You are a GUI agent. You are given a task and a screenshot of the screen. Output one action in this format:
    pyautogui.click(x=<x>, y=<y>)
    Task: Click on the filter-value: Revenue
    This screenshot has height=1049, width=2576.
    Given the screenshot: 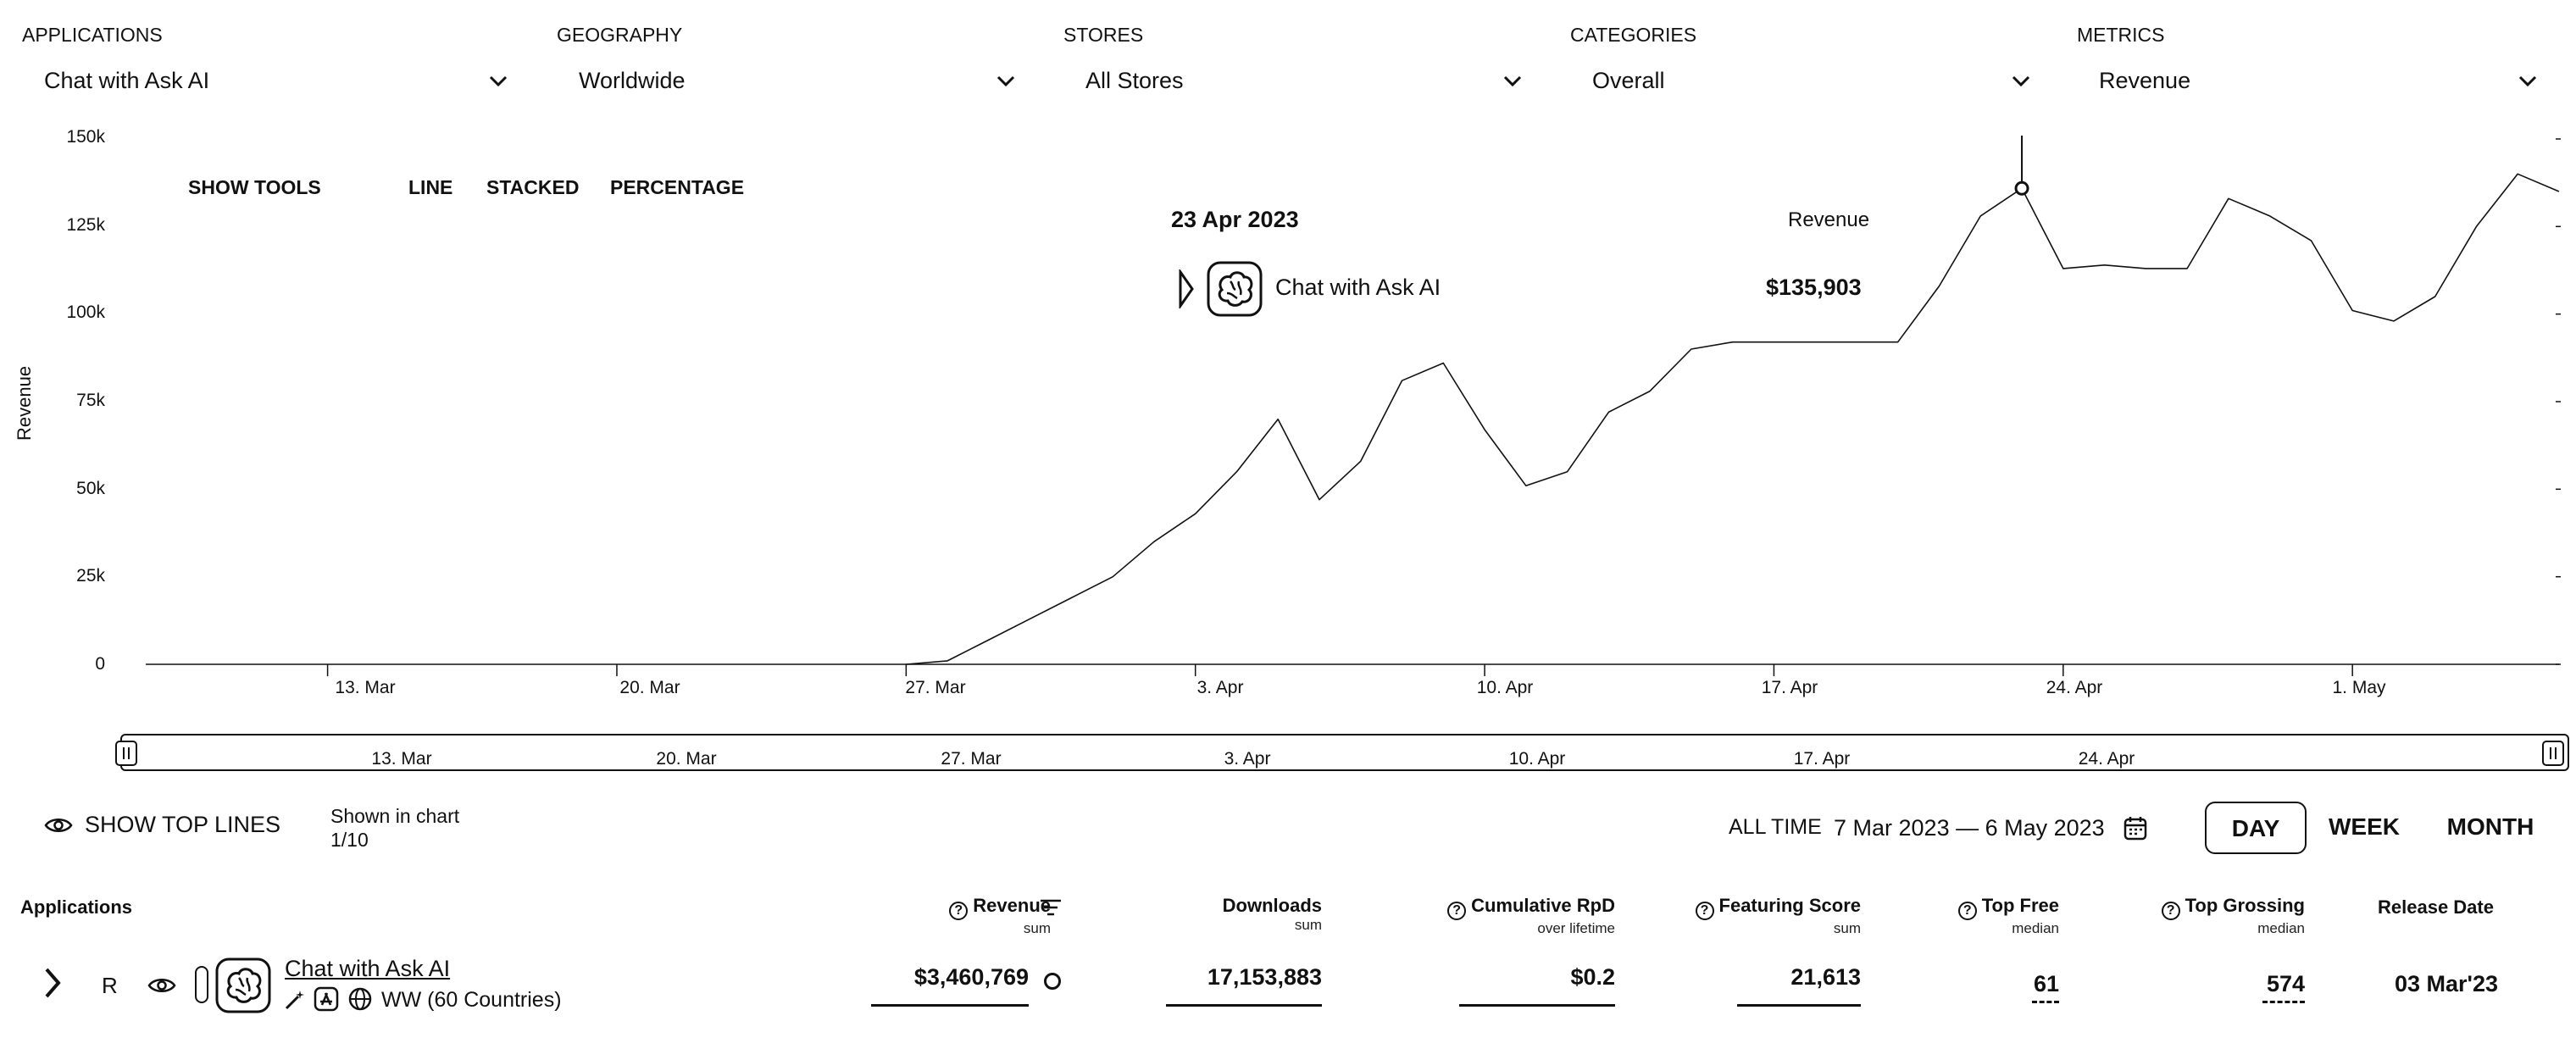 What is the action you would take?
    pyautogui.click(x=2145, y=80)
    